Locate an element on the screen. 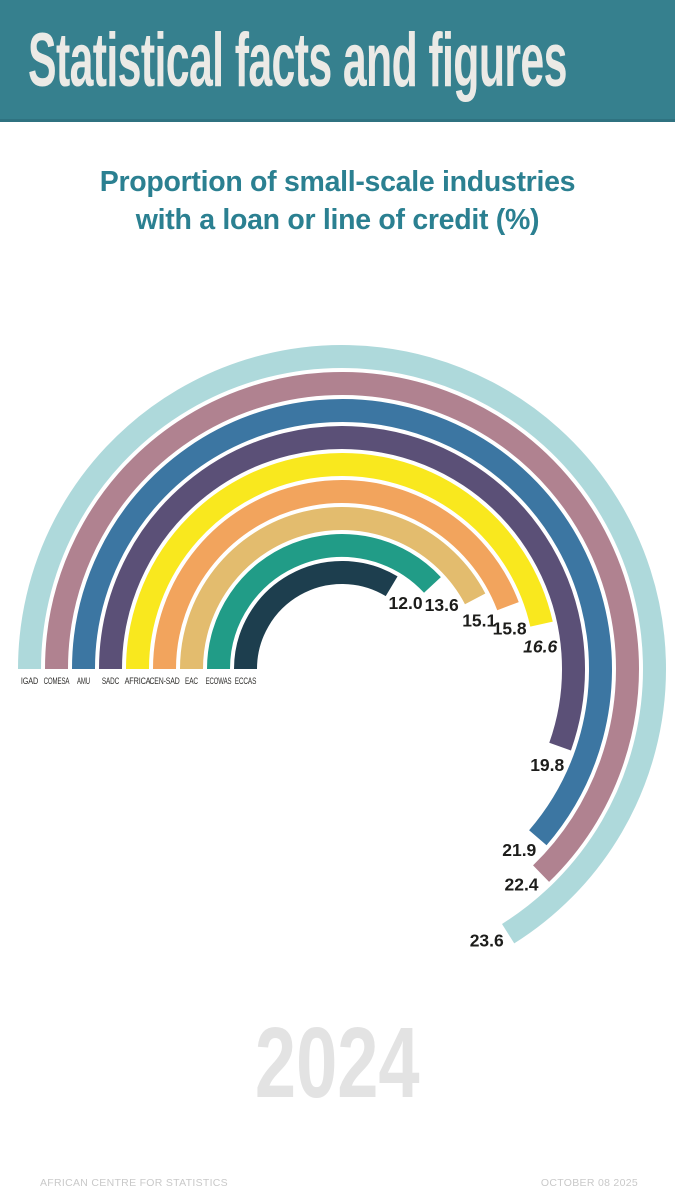 The height and width of the screenshot is (1200, 675). header-banner: Statistical facts and figures is located at coordinates (337, 61).